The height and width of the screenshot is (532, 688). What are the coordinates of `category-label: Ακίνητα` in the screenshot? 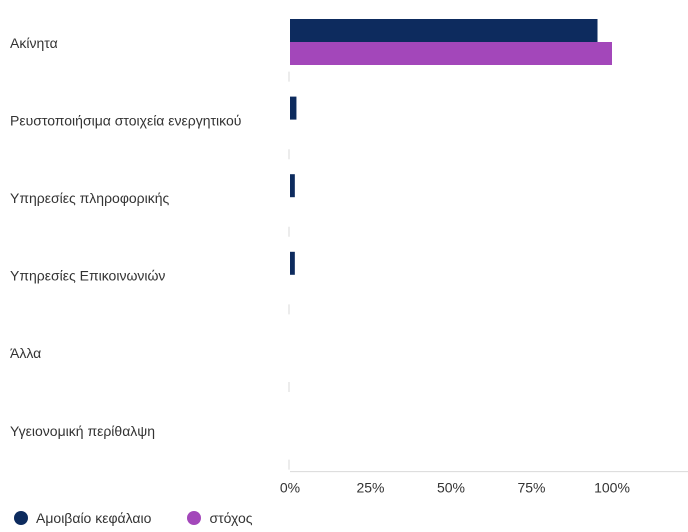 It's located at (34, 43).